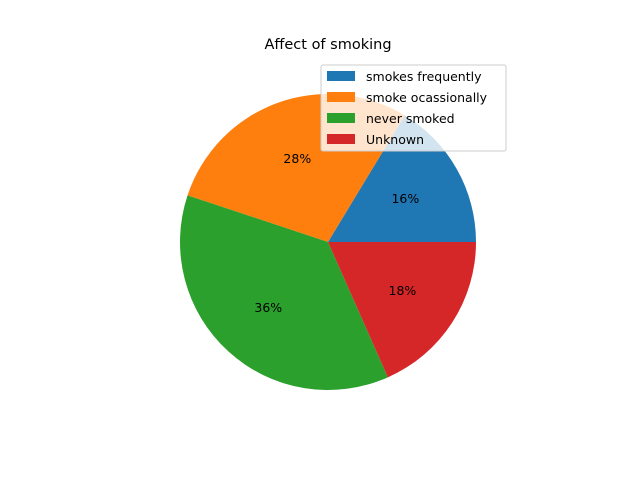  Describe the element at coordinates (402, 310) in the screenshot. I see `pie-slice-unknown` at that location.